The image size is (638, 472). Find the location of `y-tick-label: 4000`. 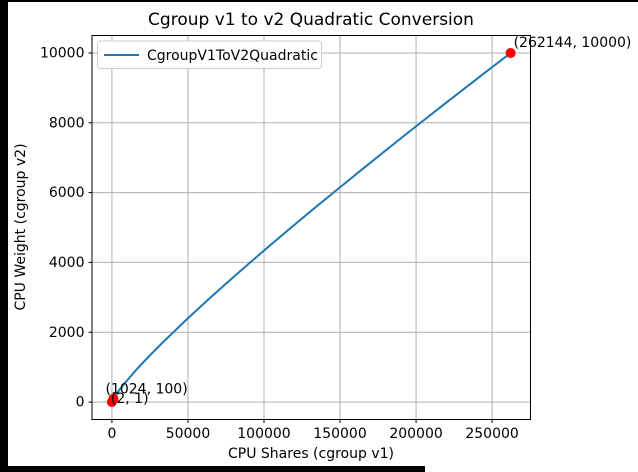

y-tick-label: 4000 is located at coordinates (67, 263).